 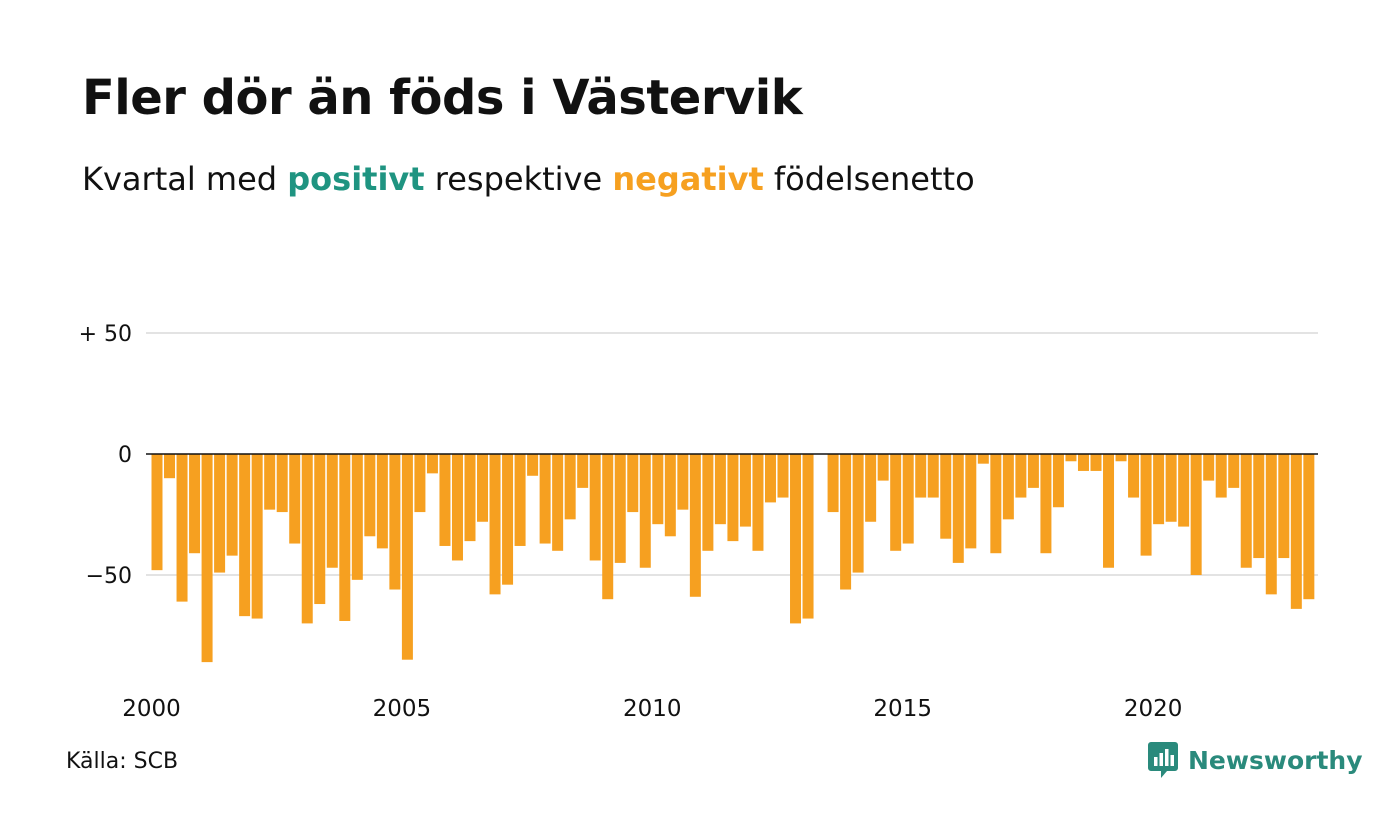 I want to click on x-tick-label: 2000, so click(x=151, y=709).